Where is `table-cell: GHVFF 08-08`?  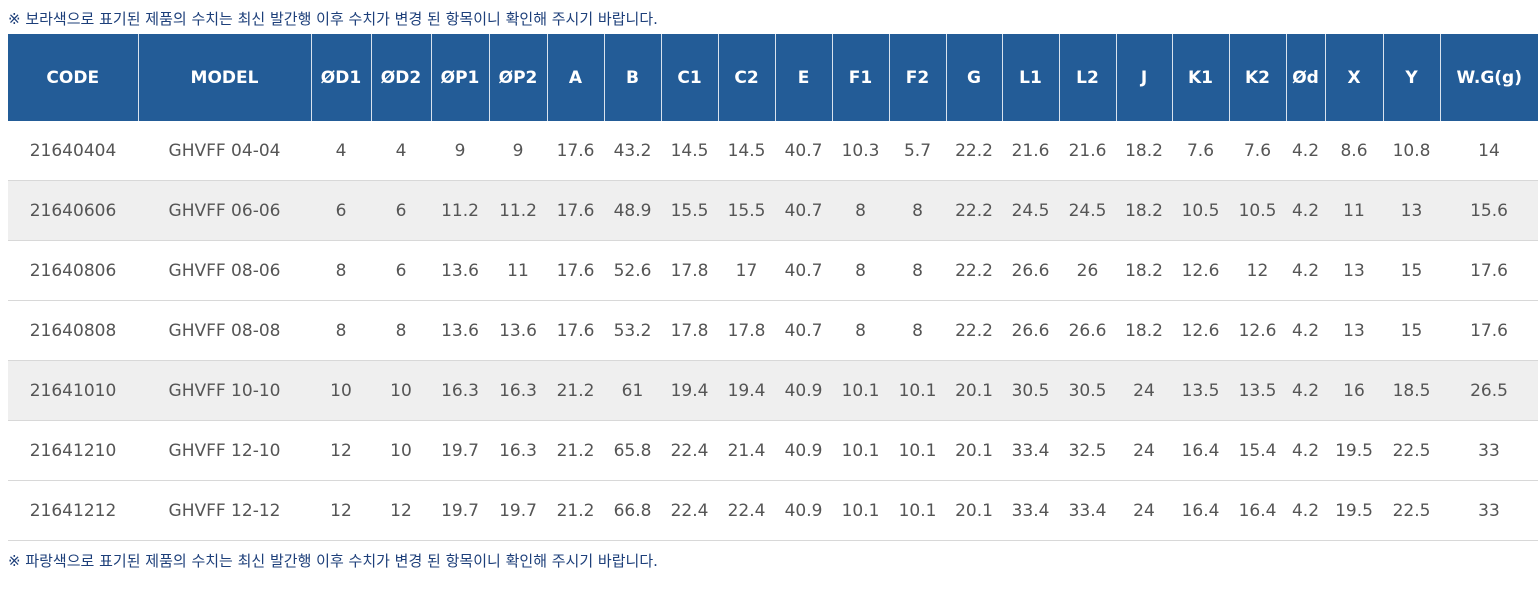
table-cell: GHVFF 08-08 is located at coordinates (224, 330).